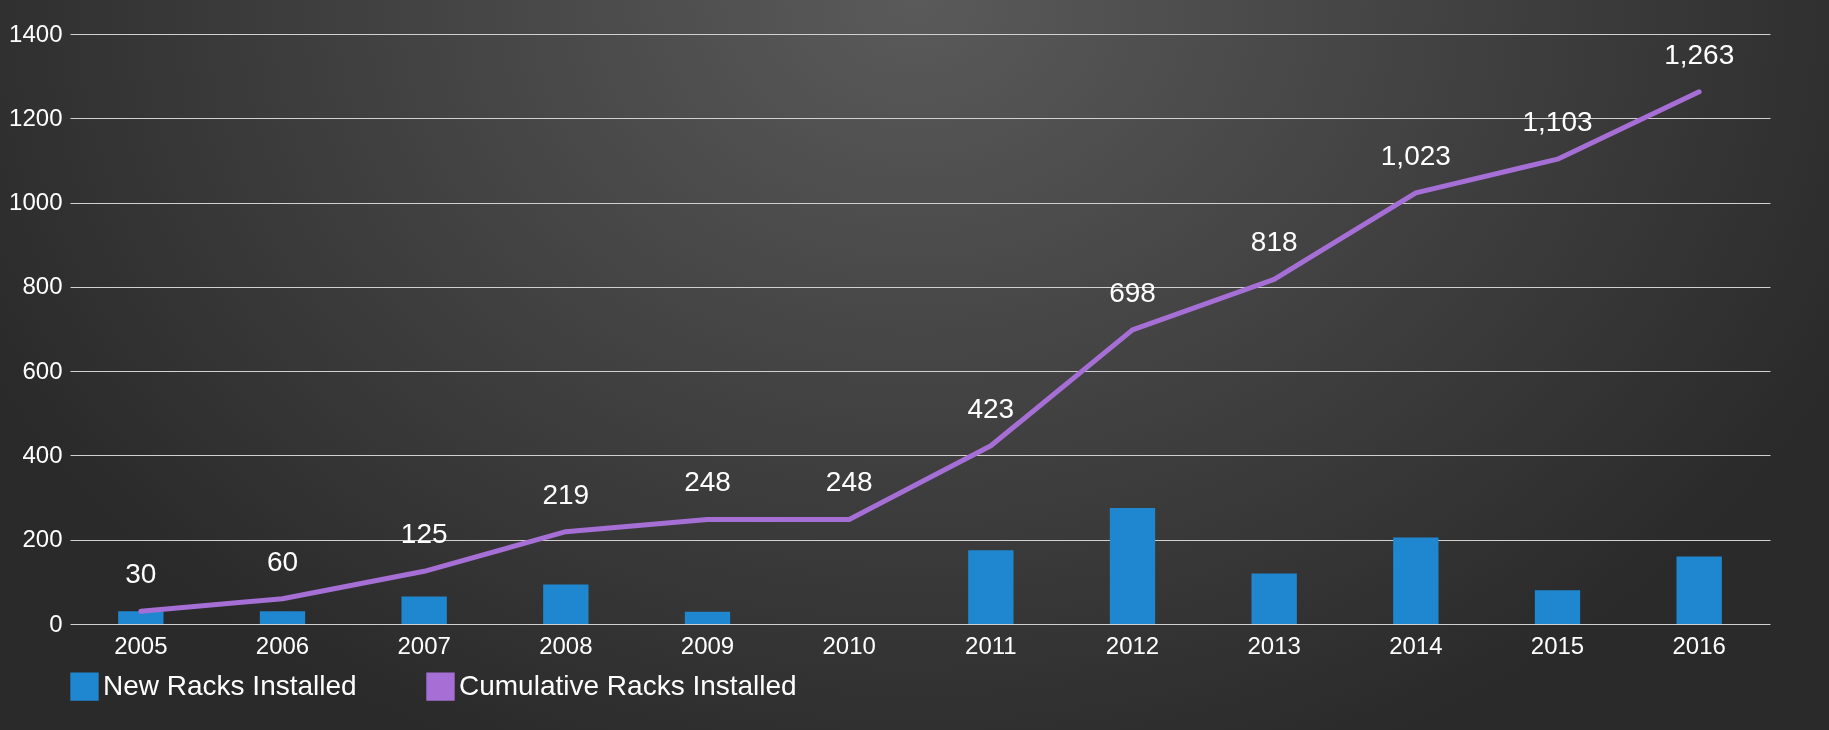 The height and width of the screenshot is (730, 1829). What do you see at coordinates (42, 286) in the screenshot?
I see `y-tick-label: 800` at bounding box center [42, 286].